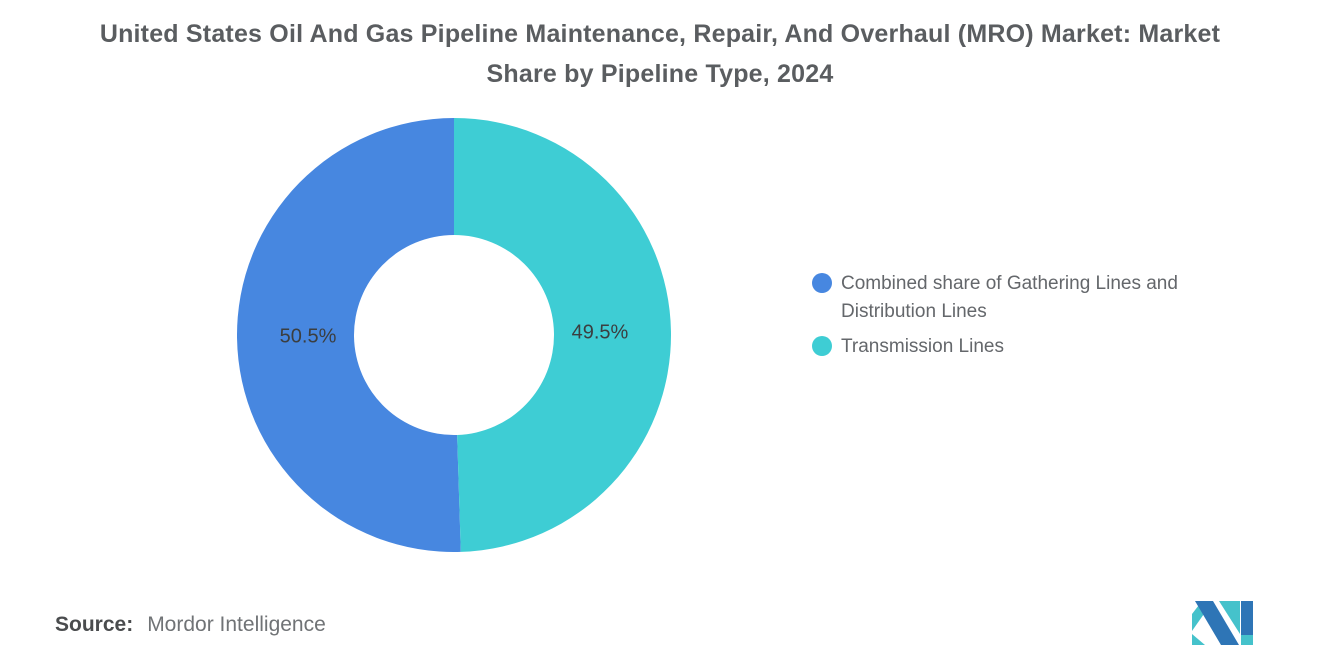  What do you see at coordinates (600, 332) in the screenshot?
I see `slice-label-transmission: 49.5%` at bounding box center [600, 332].